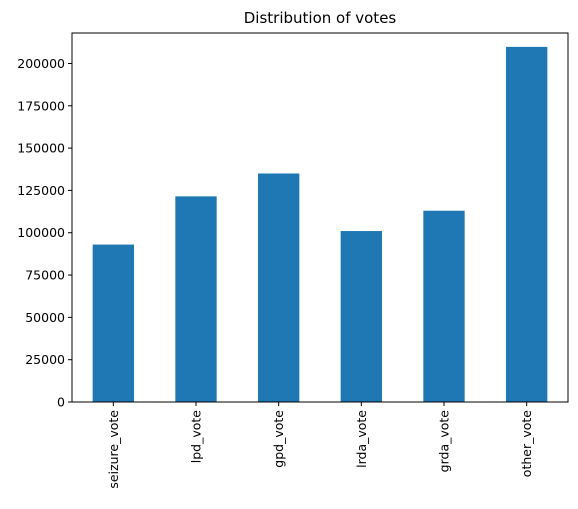  I want to click on bar-other_vote, so click(527, 224).